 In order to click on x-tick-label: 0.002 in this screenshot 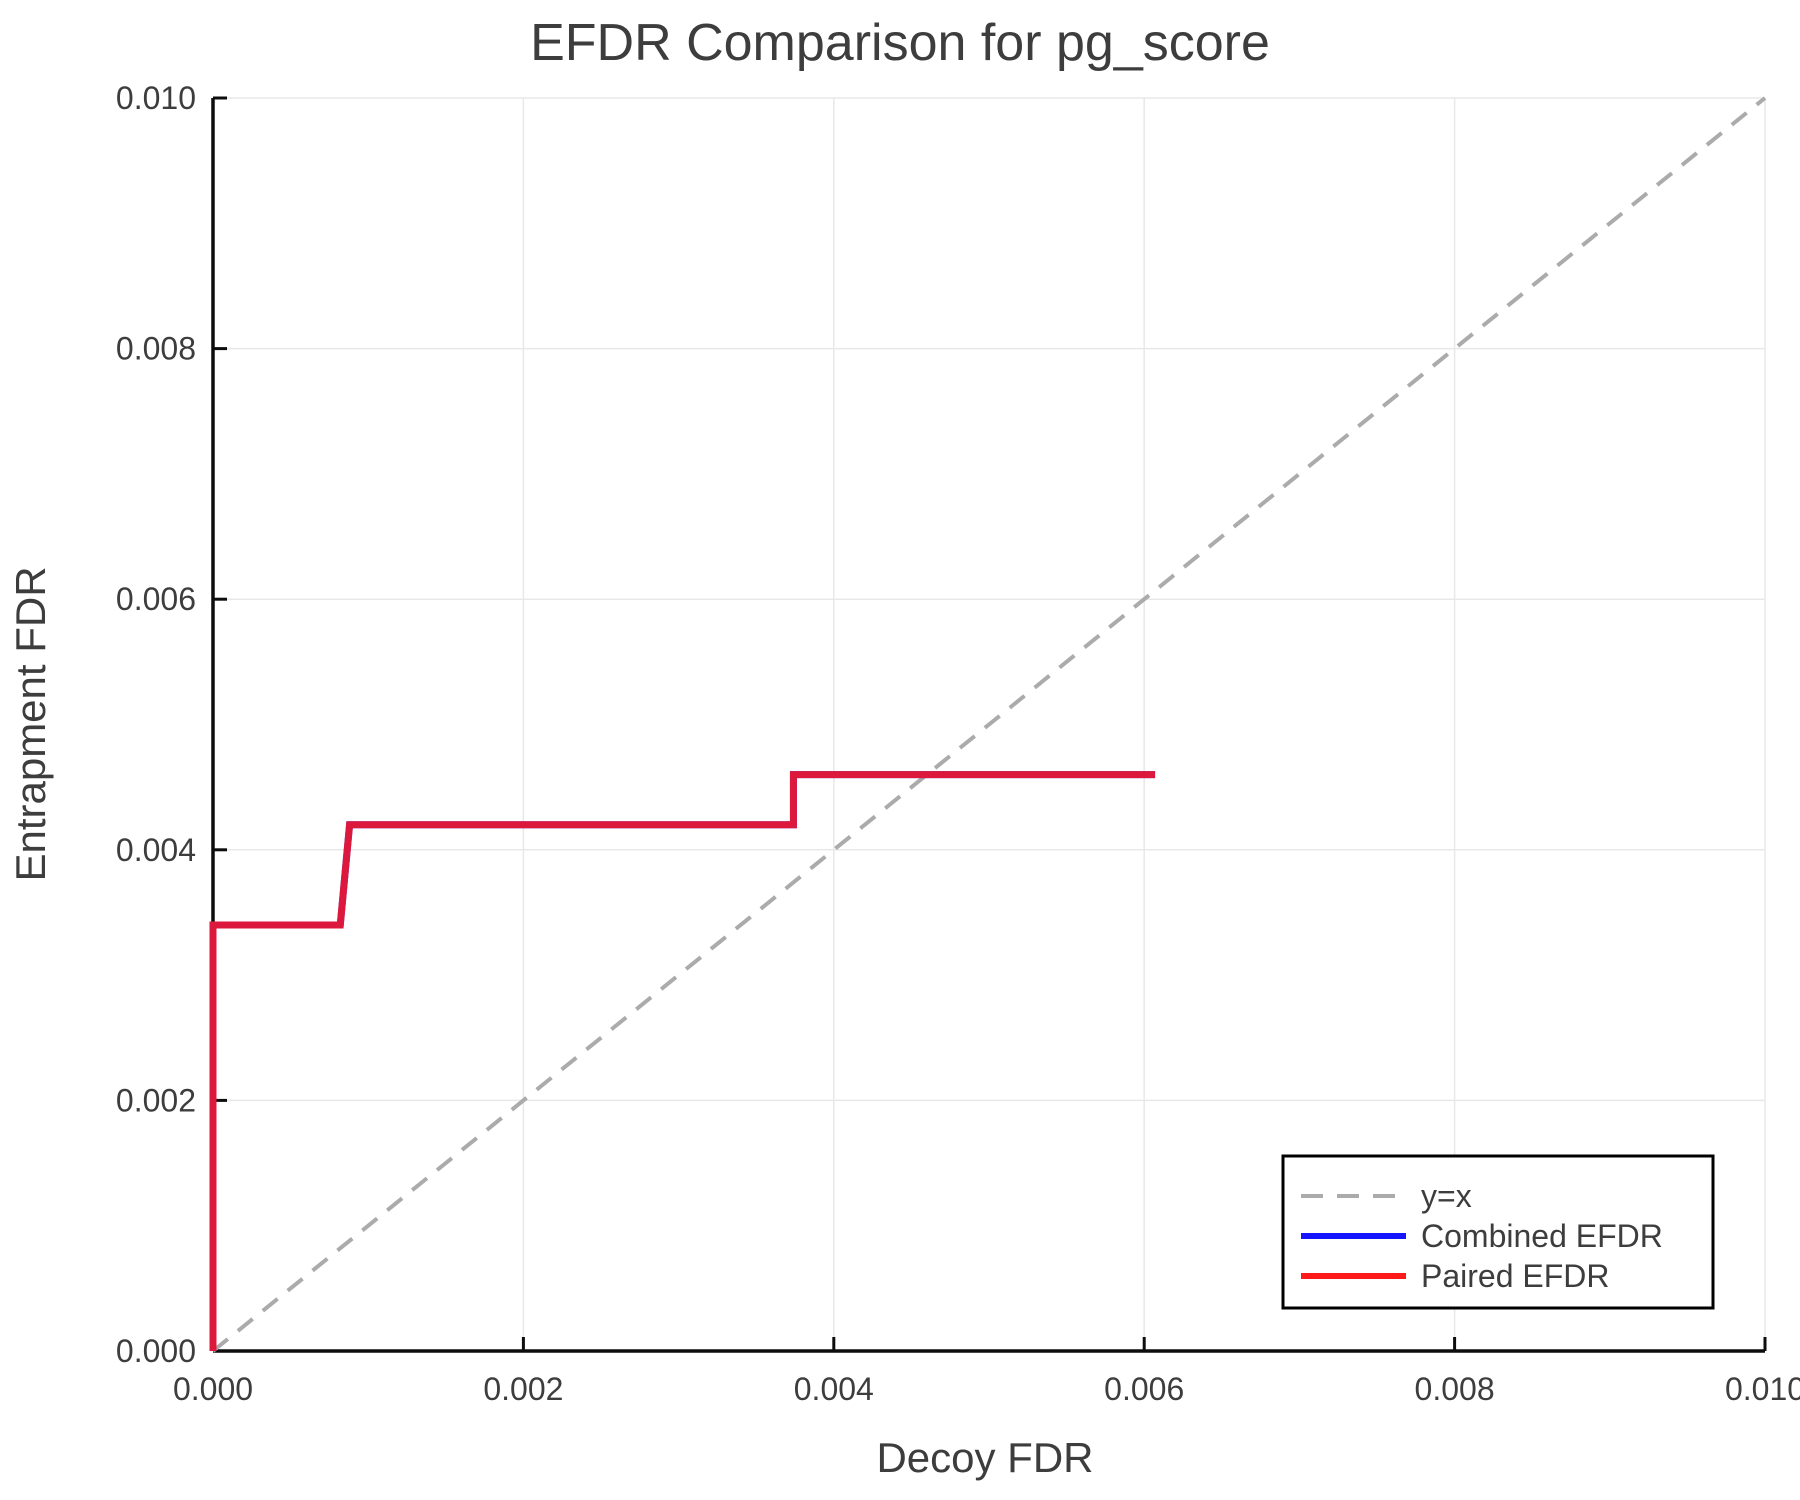, I will do `click(523, 1389)`.